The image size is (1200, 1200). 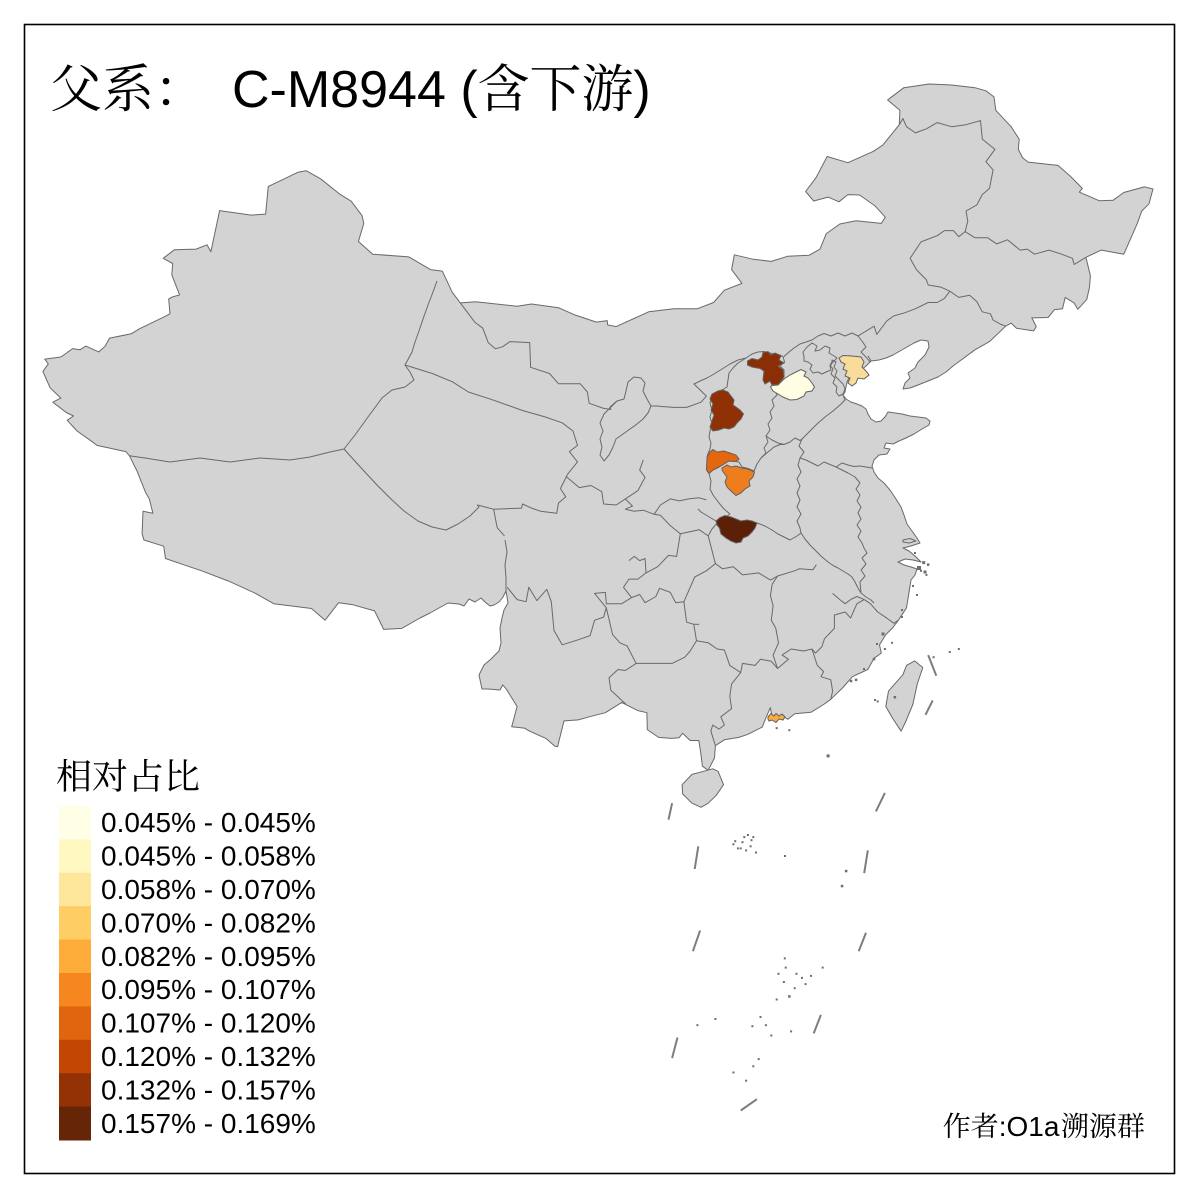 What do you see at coordinates (208, 1056) in the screenshot?
I see `svg-text: 0.120% - 0.132%` at bounding box center [208, 1056].